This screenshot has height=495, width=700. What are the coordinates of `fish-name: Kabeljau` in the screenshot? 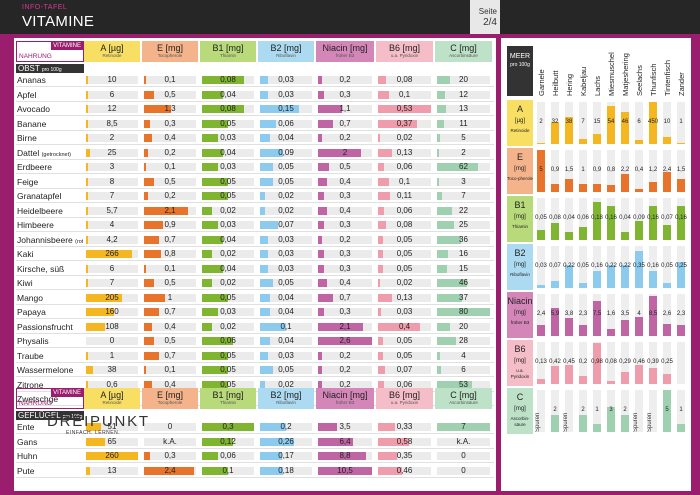 It's located at (583, 81).